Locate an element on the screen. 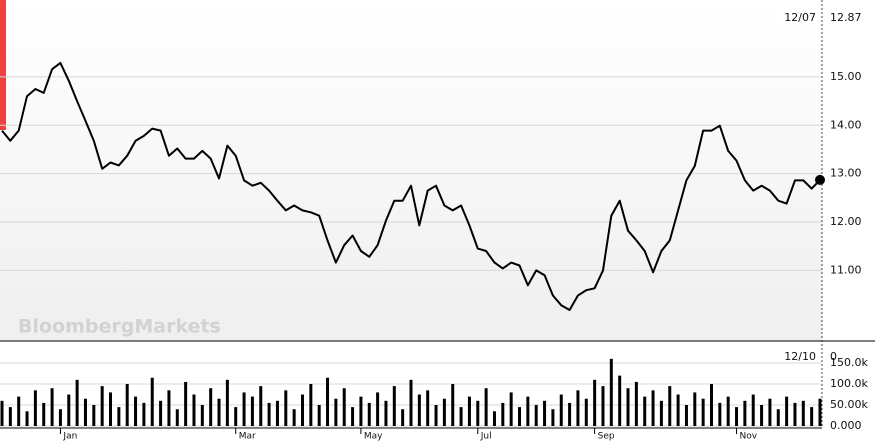  x-tick-label: Sep is located at coordinates (606, 437).